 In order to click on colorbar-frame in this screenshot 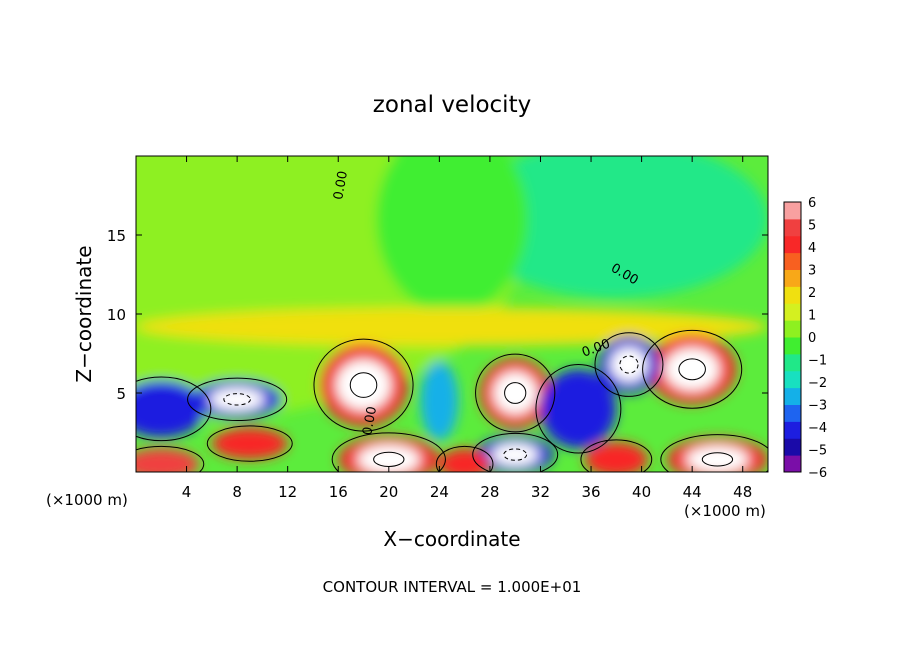, I will do `click(792, 337)`.